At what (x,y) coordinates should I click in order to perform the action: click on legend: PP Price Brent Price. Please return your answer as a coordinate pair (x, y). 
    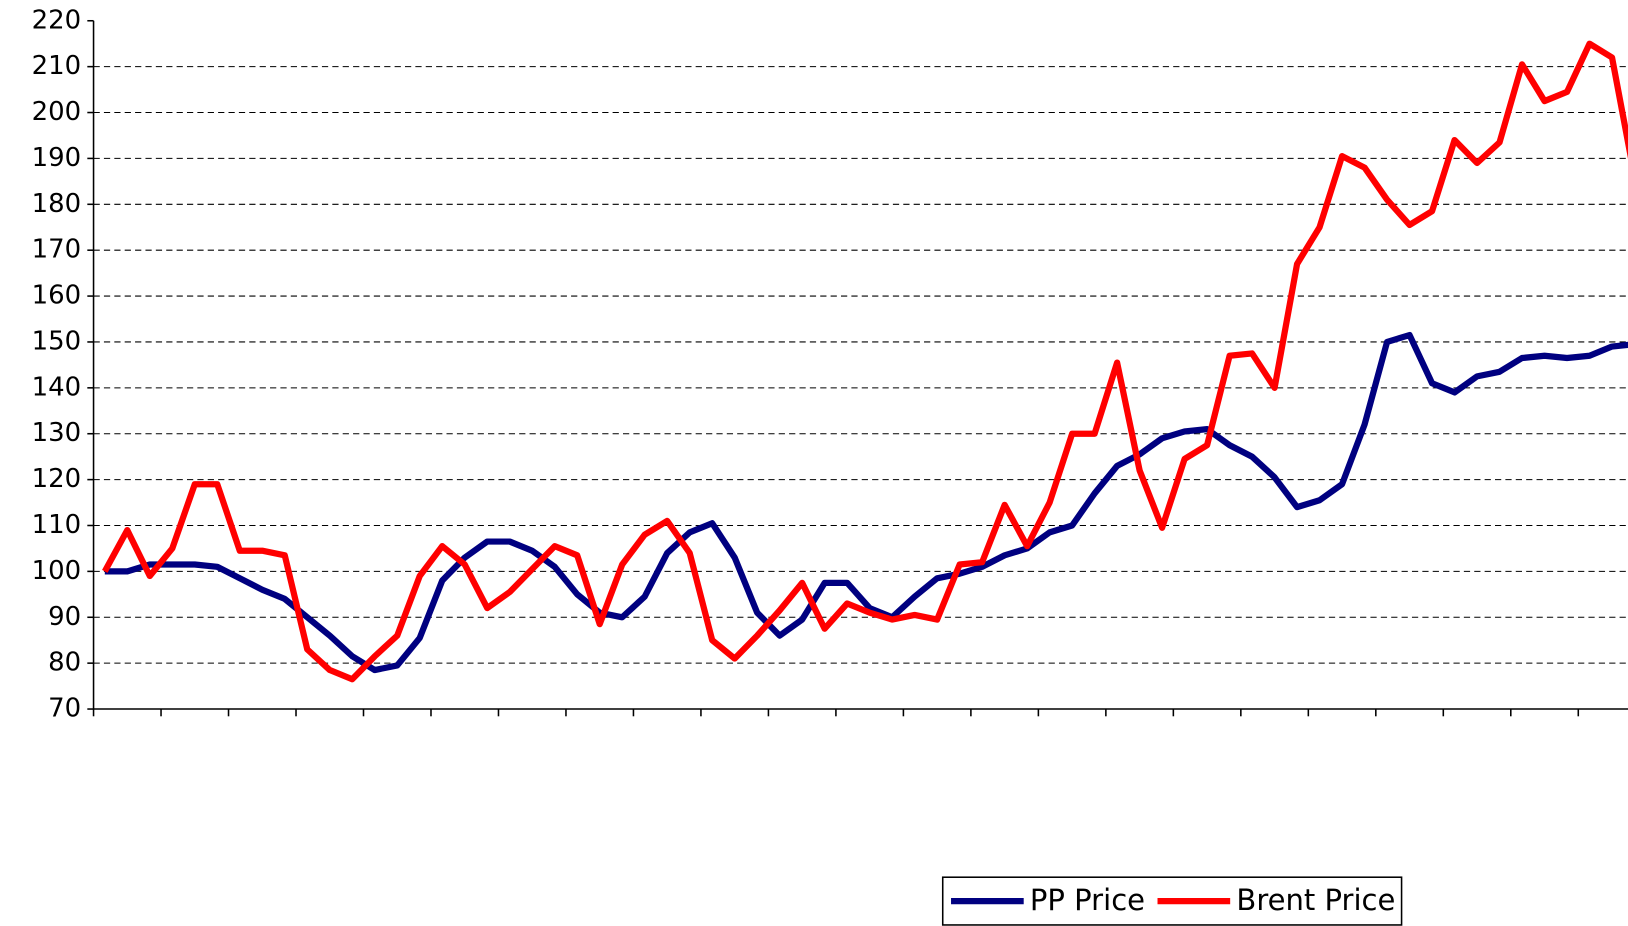
    Looking at the image, I should click on (1172, 901).